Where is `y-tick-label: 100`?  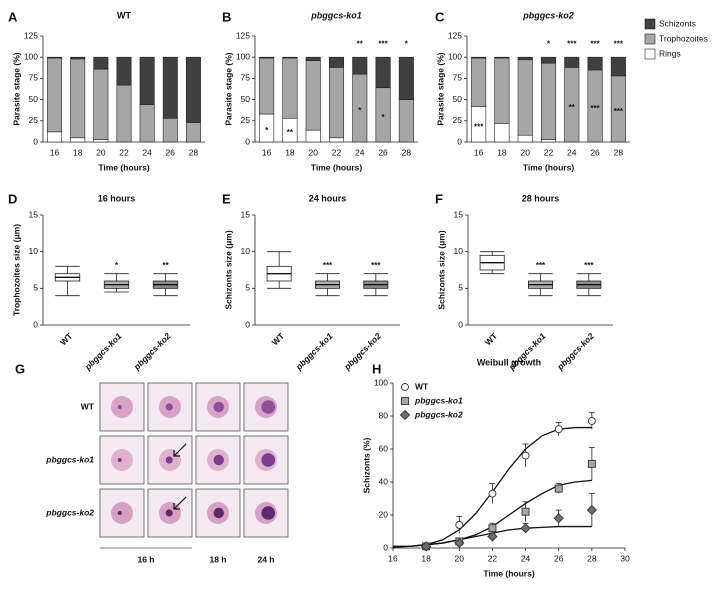 y-tick-label: 100 is located at coordinates (381, 382).